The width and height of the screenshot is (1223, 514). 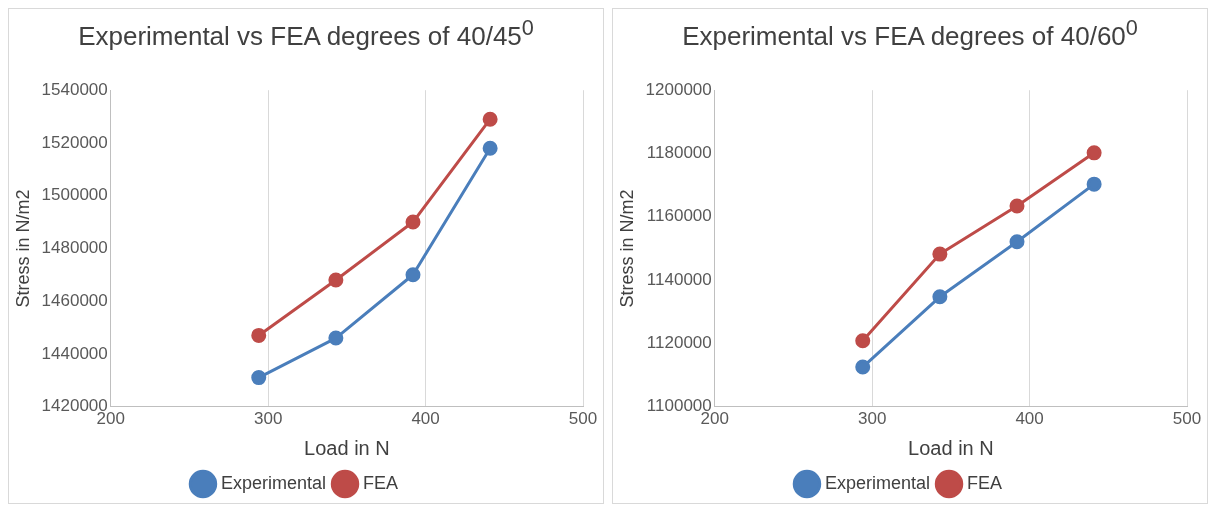 What do you see at coordinates (679, 343) in the screenshot?
I see `y-tick-label: 1120000` at bounding box center [679, 343].